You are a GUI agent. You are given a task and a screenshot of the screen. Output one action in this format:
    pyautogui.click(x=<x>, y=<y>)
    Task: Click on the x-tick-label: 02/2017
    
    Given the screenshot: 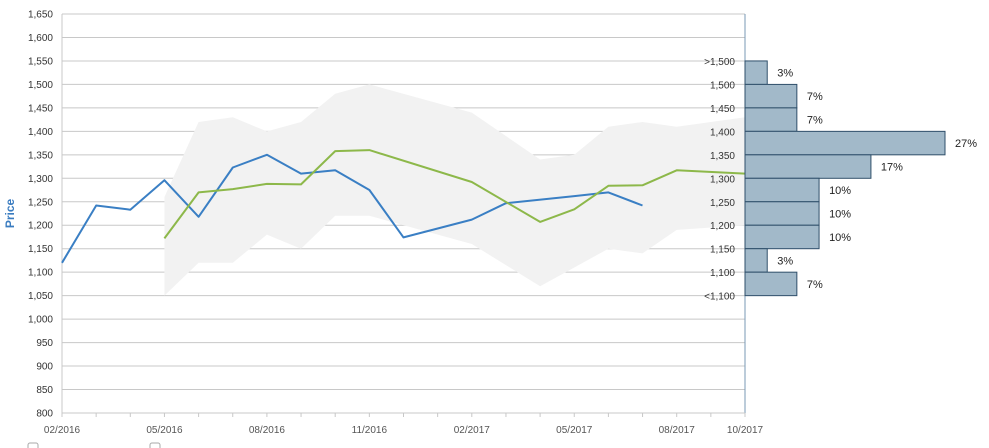 What is the action you would take?
    pyautogui.click(x=472, y=430)
    